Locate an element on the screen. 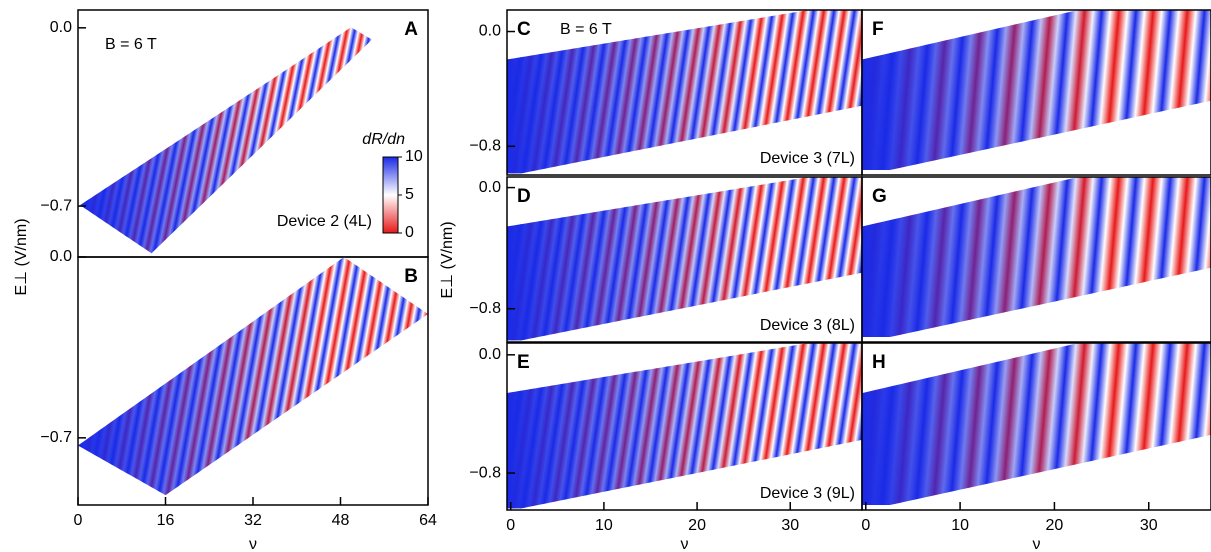 Image resolution: width=1211 pixels, height=552 pixels. panel-letter: C is located at coordinates (524, 29).